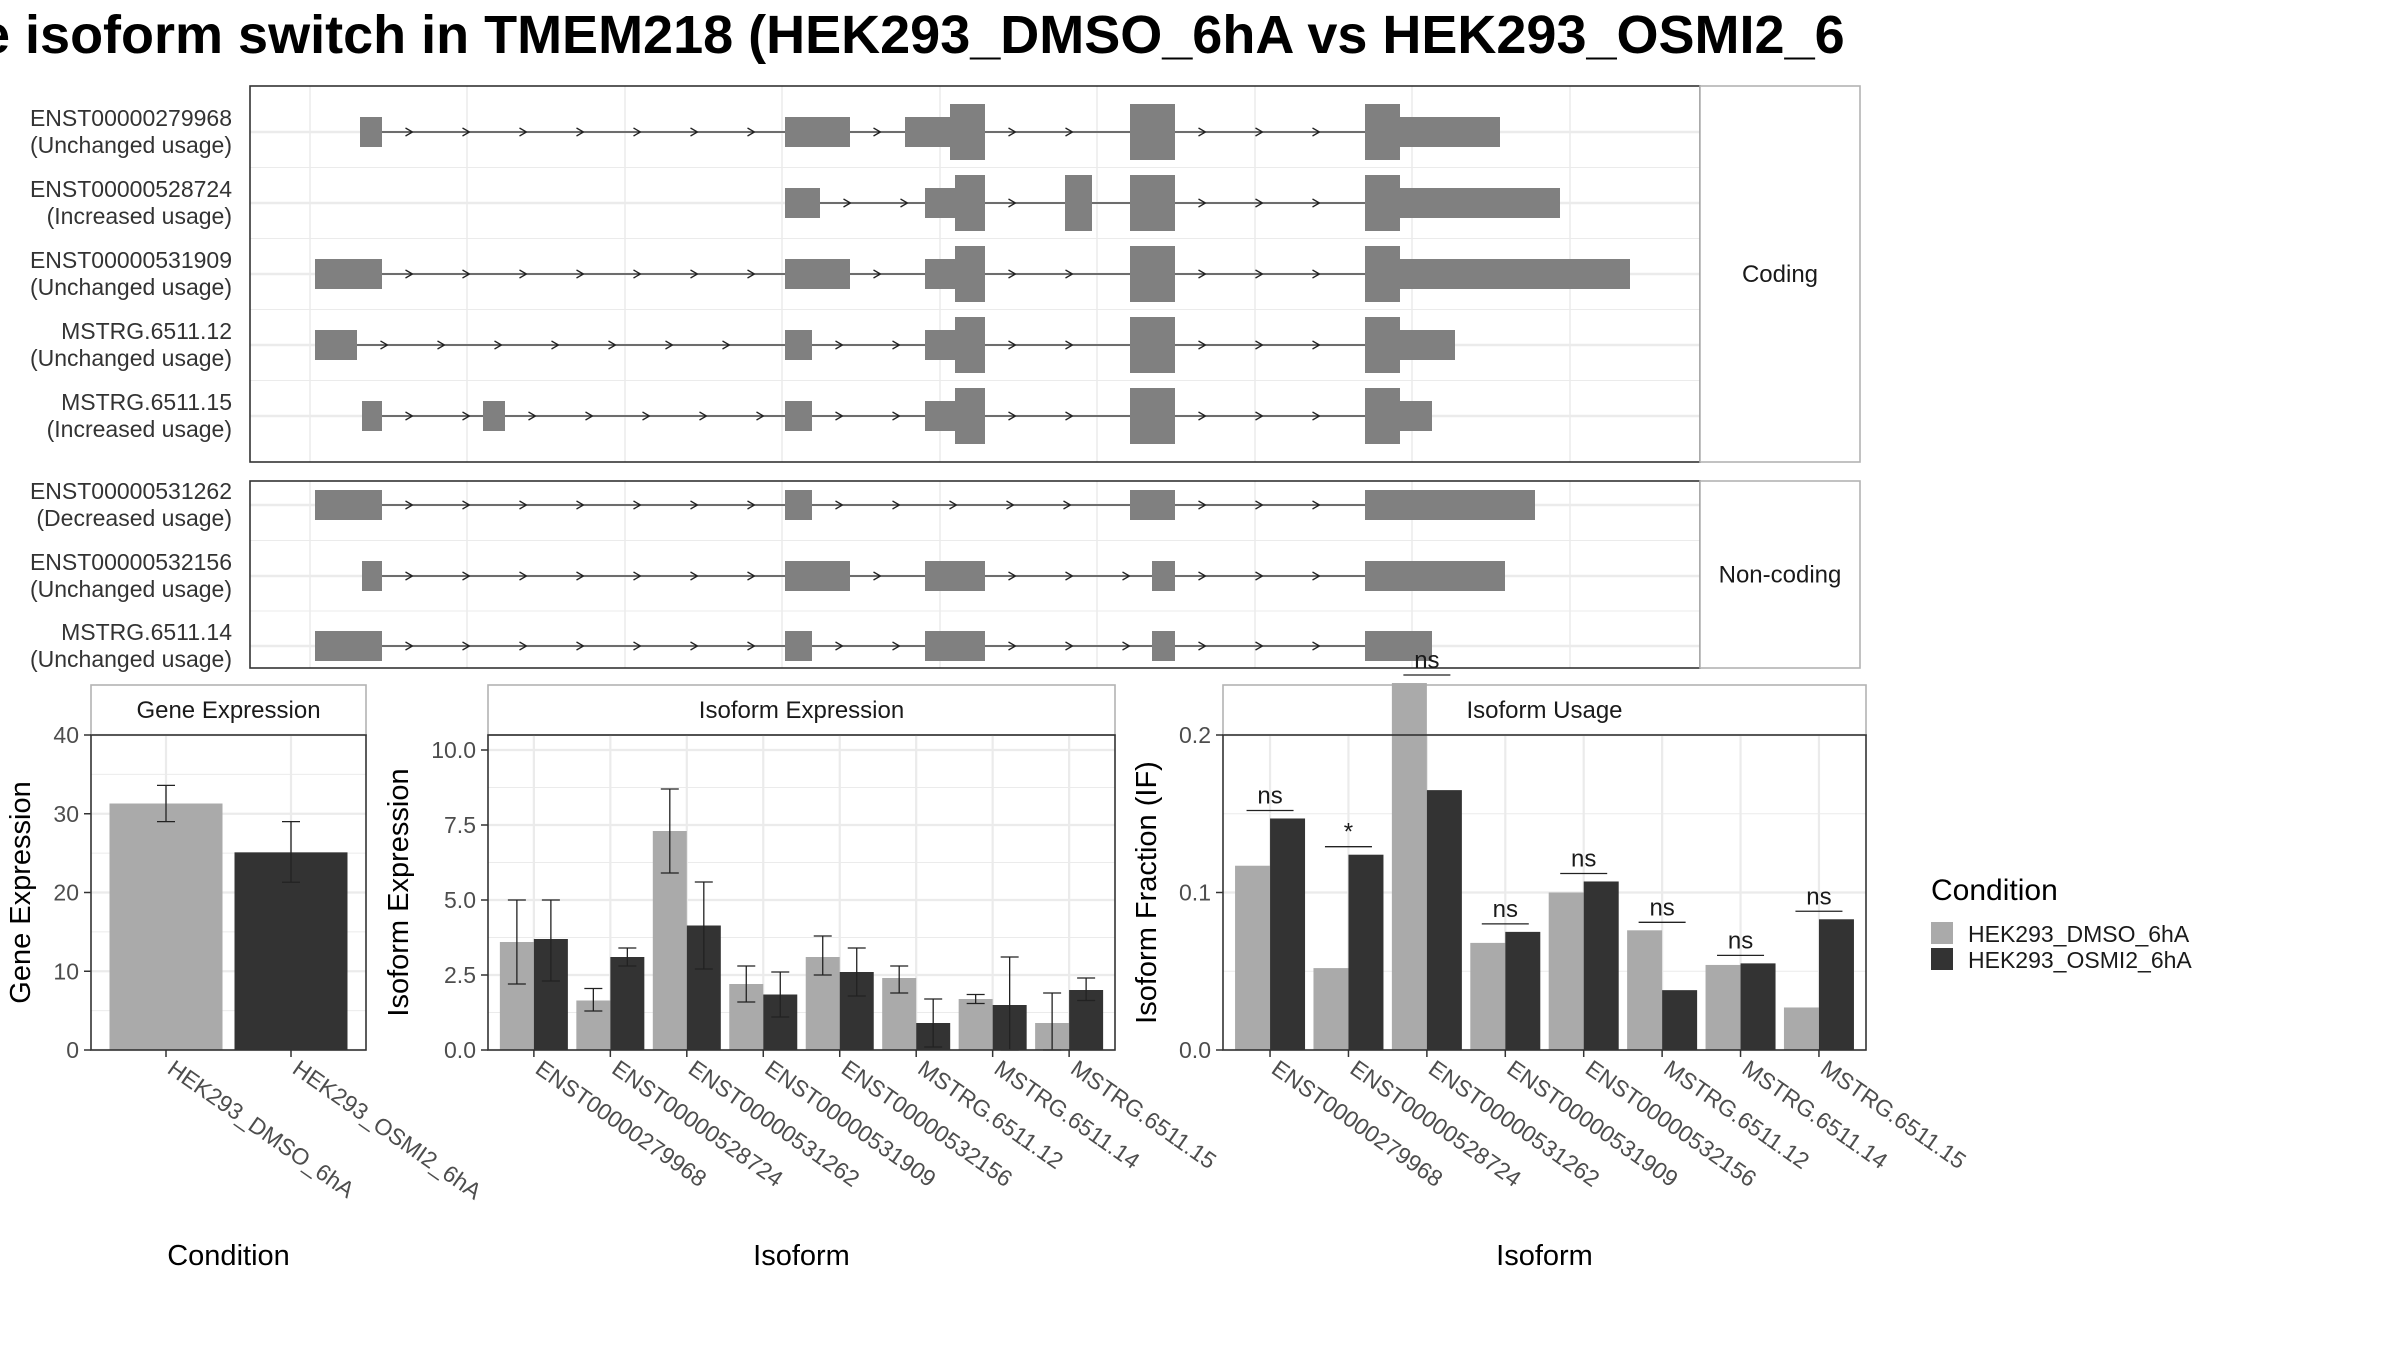 The width and height of the screenshot is (2400, 1350). What do you see at coordinates (801, 710) in the screenshot?
I see `facet-strip` at bounding box center [801, 710].